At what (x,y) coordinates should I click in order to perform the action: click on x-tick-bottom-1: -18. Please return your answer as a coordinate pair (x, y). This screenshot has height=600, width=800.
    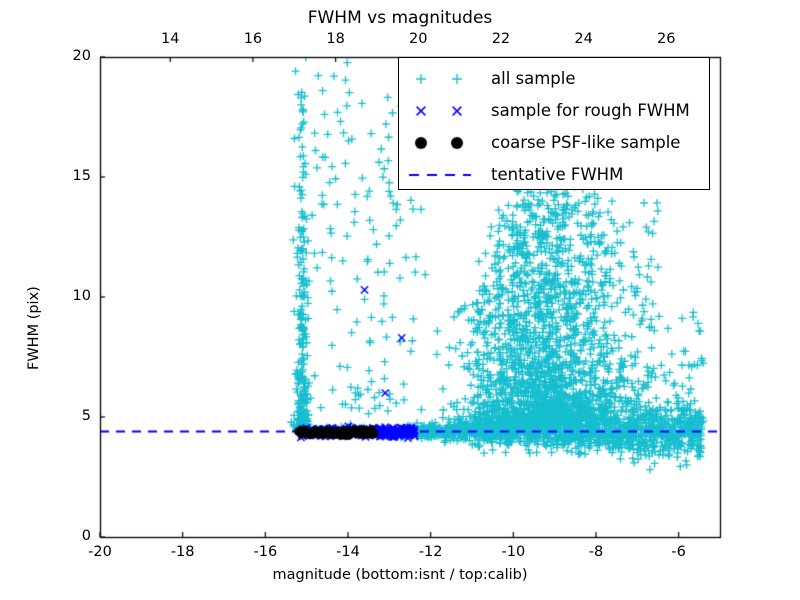
    Looking at the image, I should click on (182, 552).